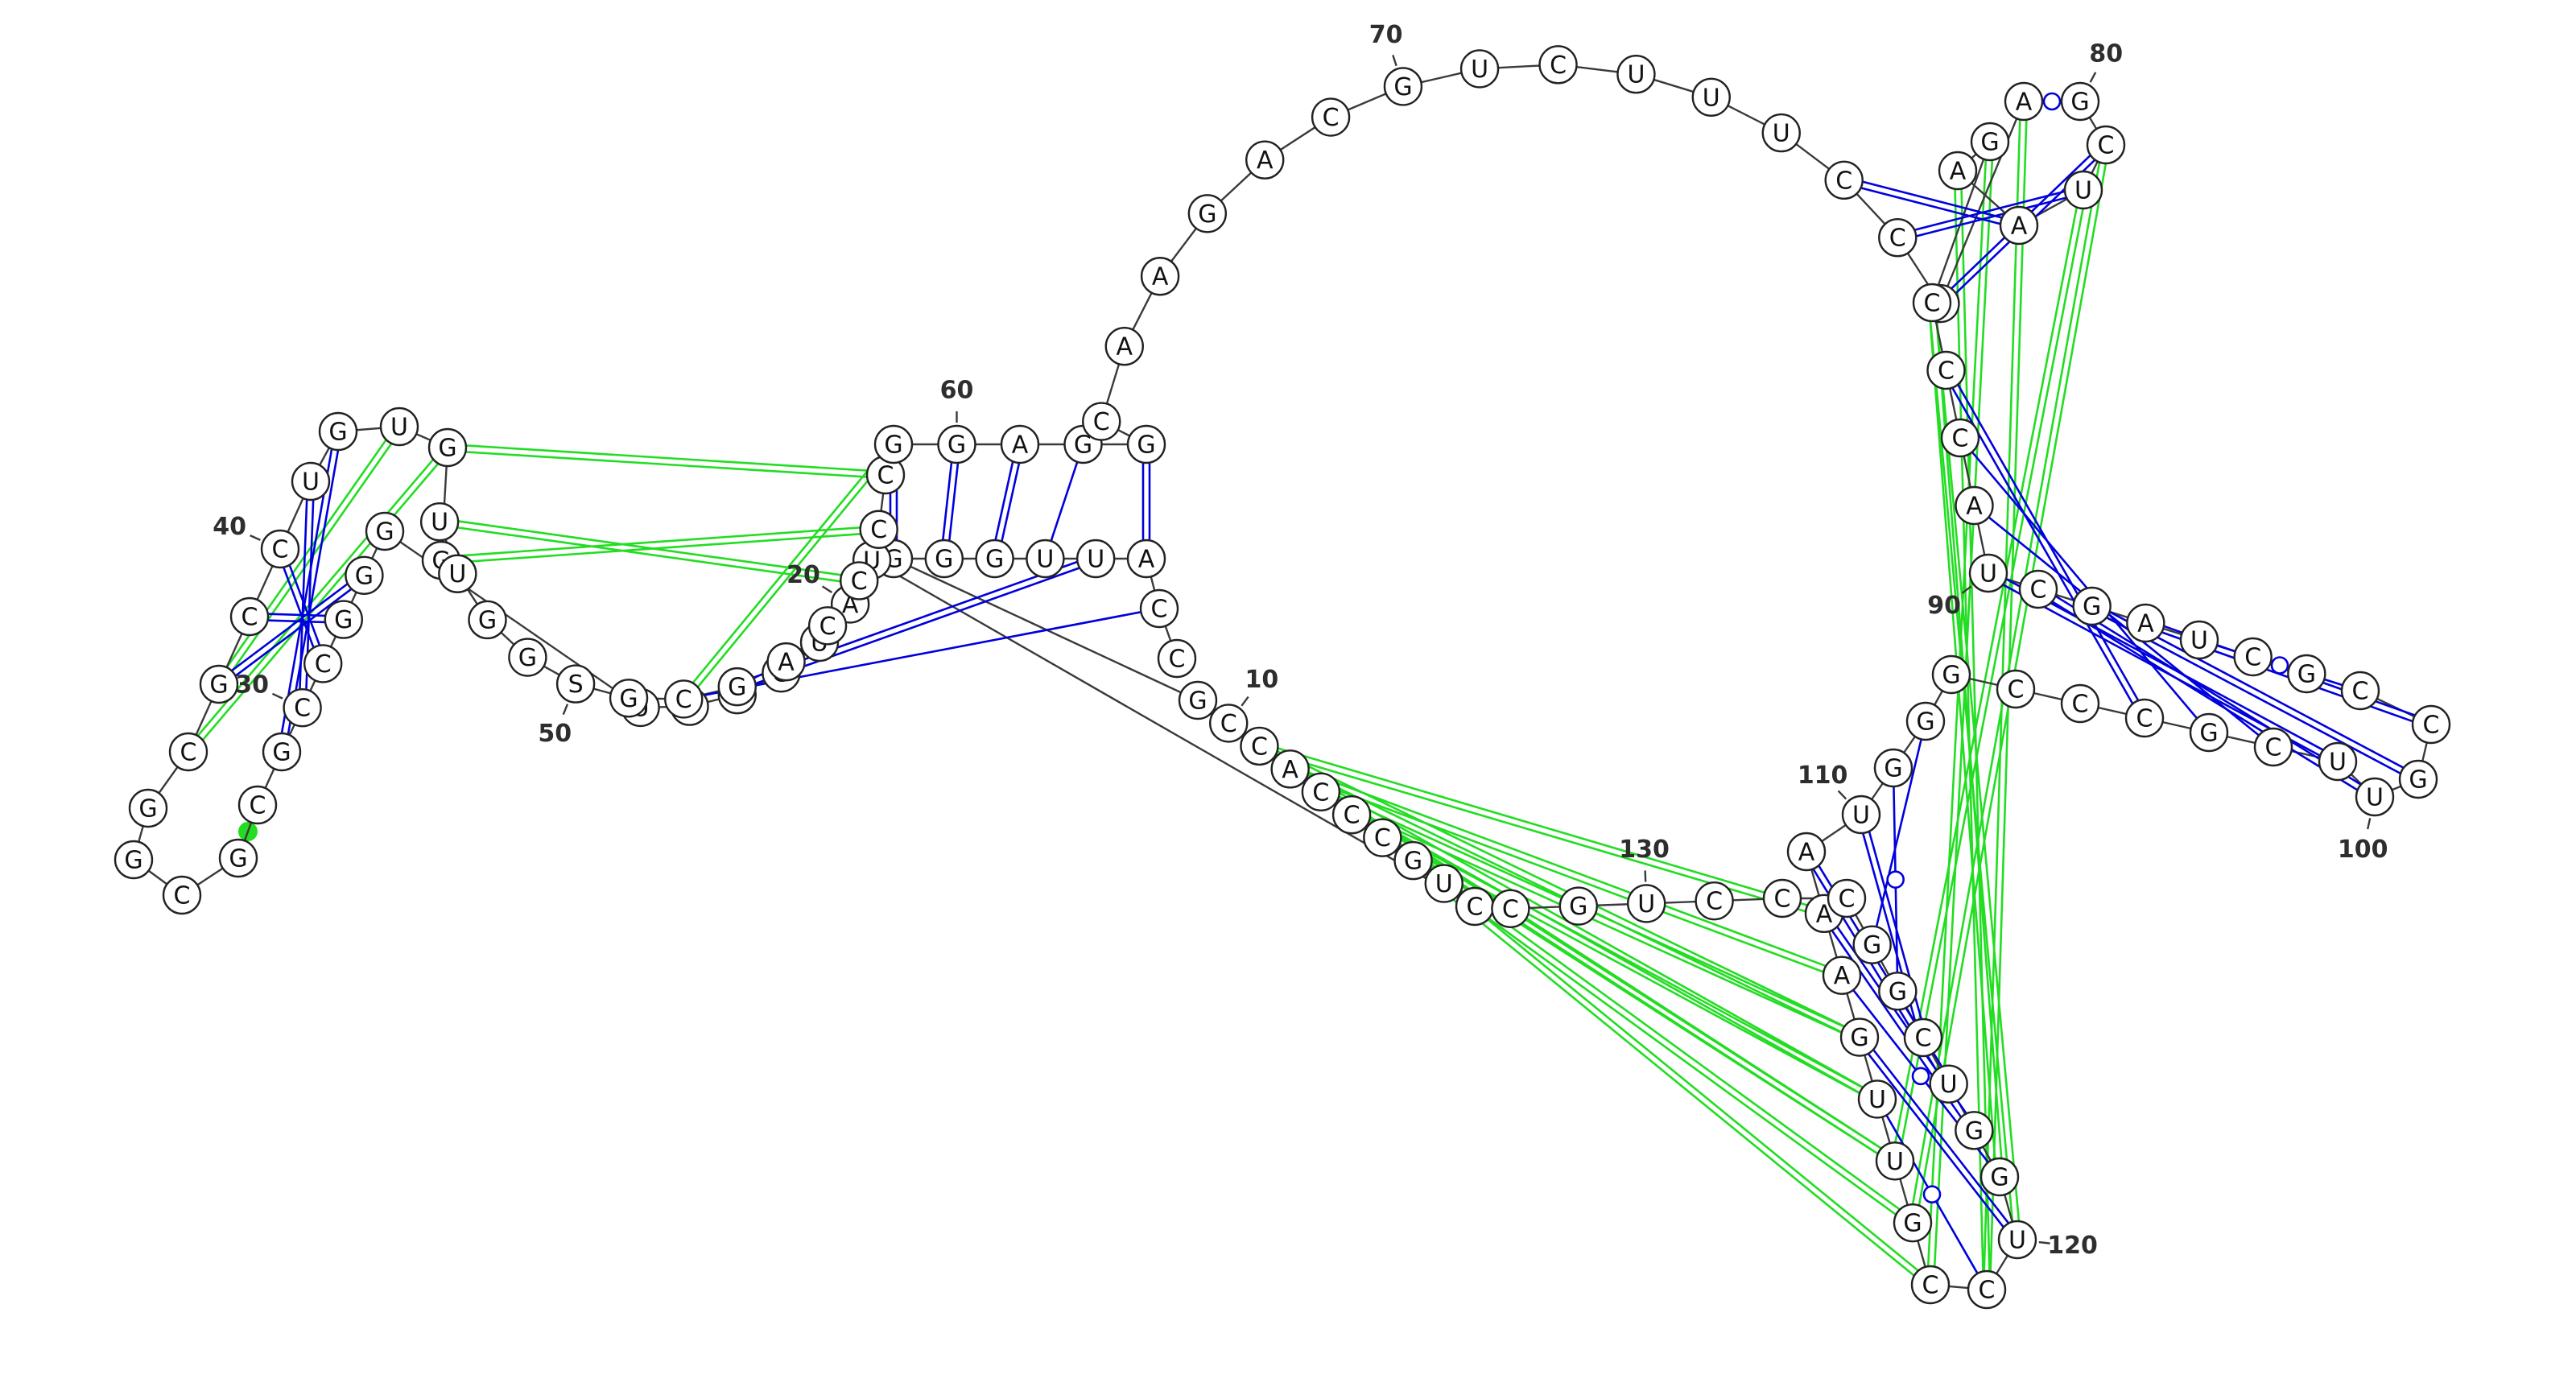 This screenshot has width=2576, height=1391. Describe the element at coordinates (1944, 606) in the screenshot. I see `position-label: 90` at that location.